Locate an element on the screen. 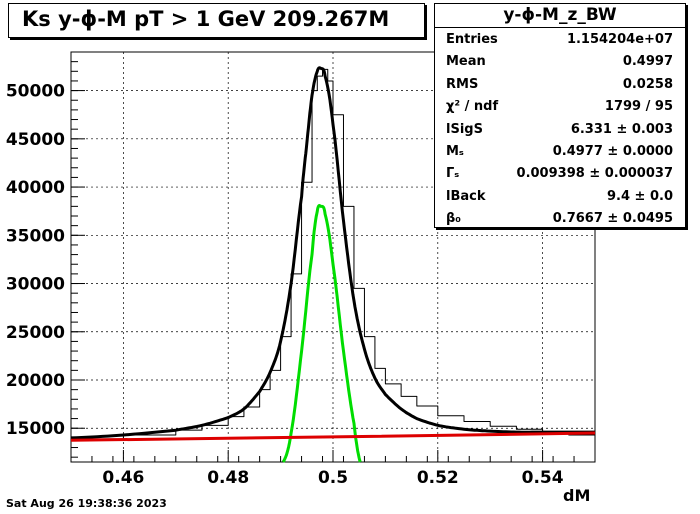 The image size is (700, 514). title-box: Ks y-ϕ-M pT > 1 GeV 209.267M is located at coordinates (216, 20).